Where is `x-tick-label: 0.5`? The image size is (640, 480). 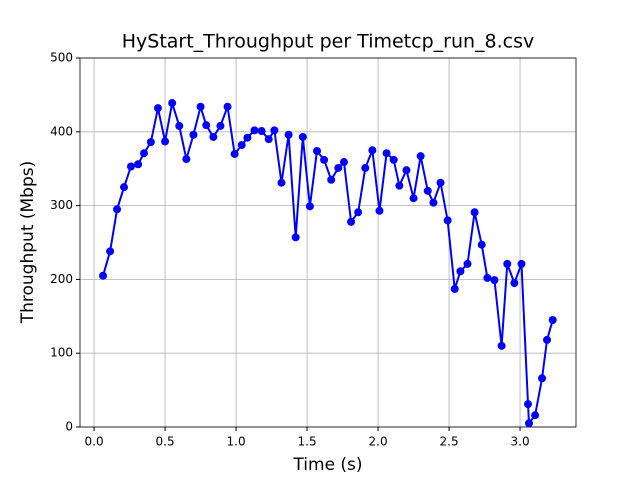
x-tick-label: 0.5 is located at coordinates (165, 442).